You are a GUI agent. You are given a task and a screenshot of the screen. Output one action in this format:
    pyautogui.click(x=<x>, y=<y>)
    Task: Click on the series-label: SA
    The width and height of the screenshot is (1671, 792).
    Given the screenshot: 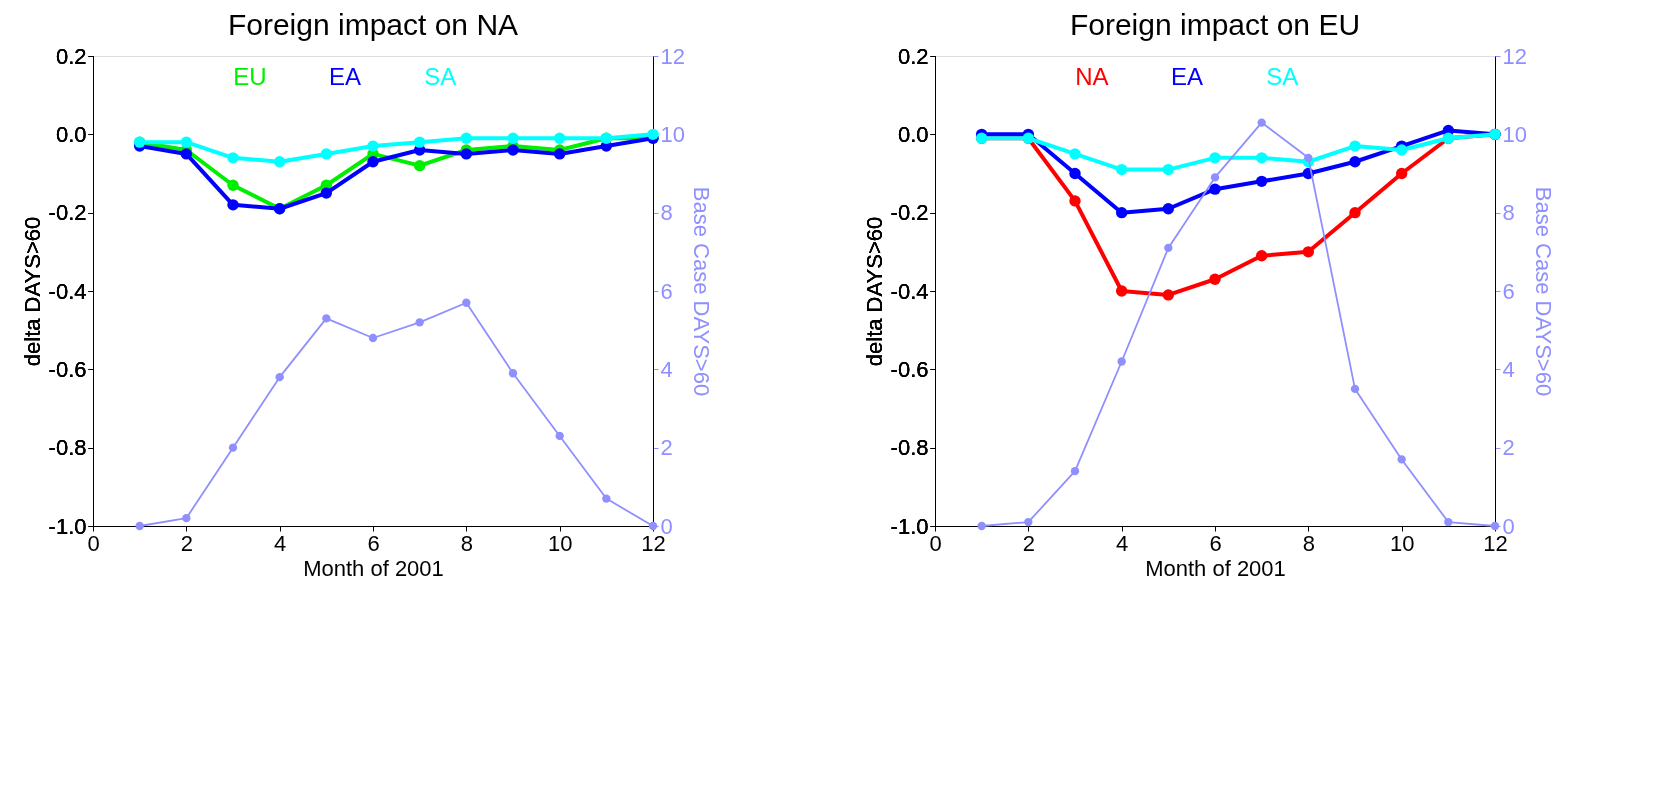 What is the action you would take?
    pyautogui.click(x=440, y=76)
    